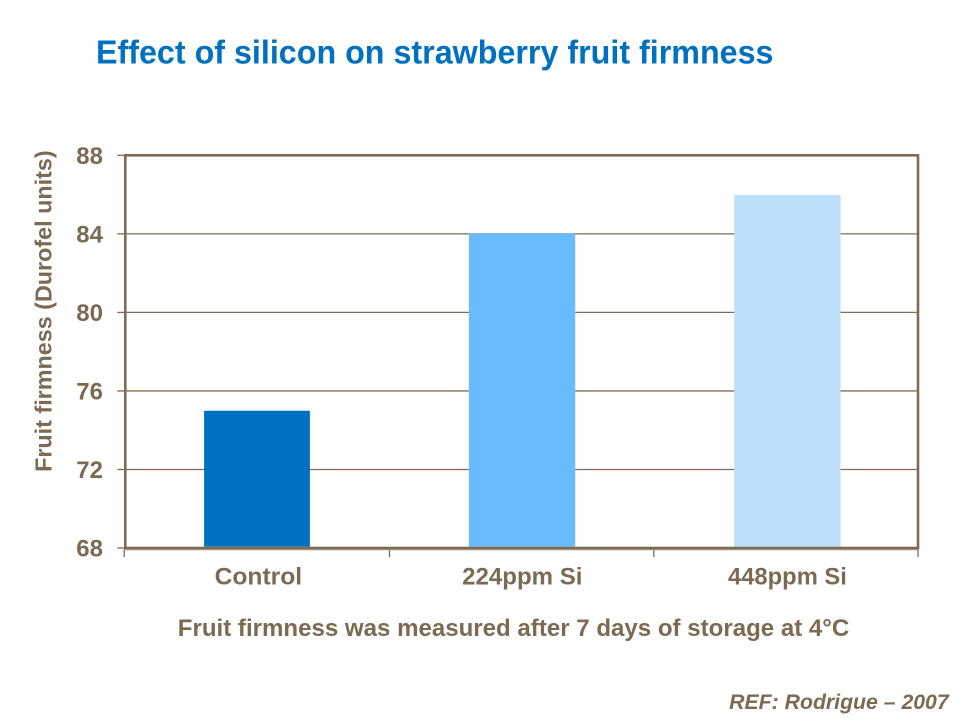 This screenshot has height=720, width=960. I want to click on svg-text: 72, so click(89, 470).